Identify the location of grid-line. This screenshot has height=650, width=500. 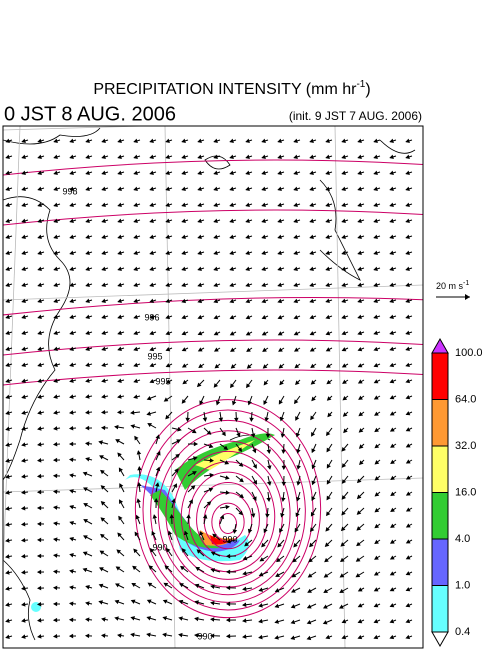
(213, 292).